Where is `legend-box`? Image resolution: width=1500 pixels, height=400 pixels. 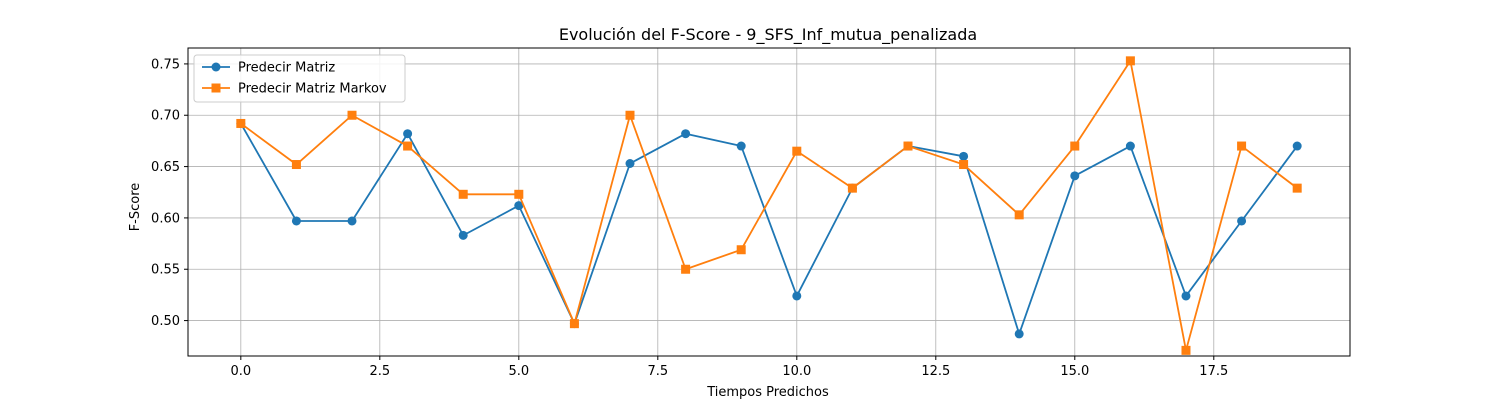
legend-box is located at coordinates (299, 78).